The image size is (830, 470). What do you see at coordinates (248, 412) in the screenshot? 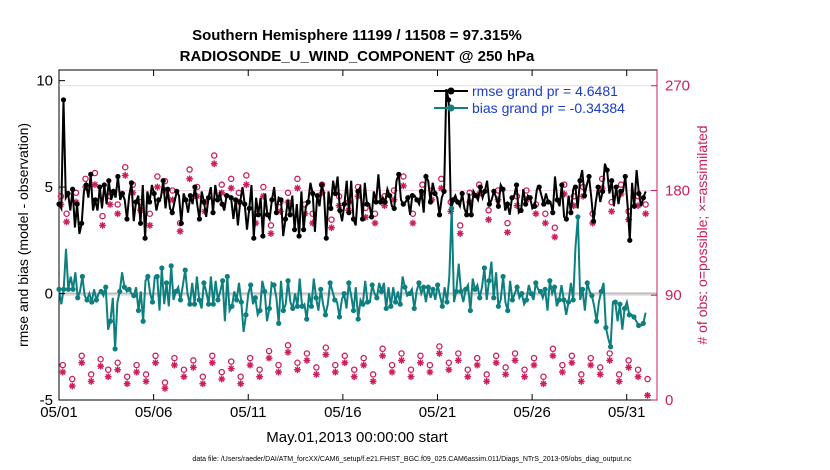
I see `x-tick-label: 05/11` at bounding box center [248, 412].